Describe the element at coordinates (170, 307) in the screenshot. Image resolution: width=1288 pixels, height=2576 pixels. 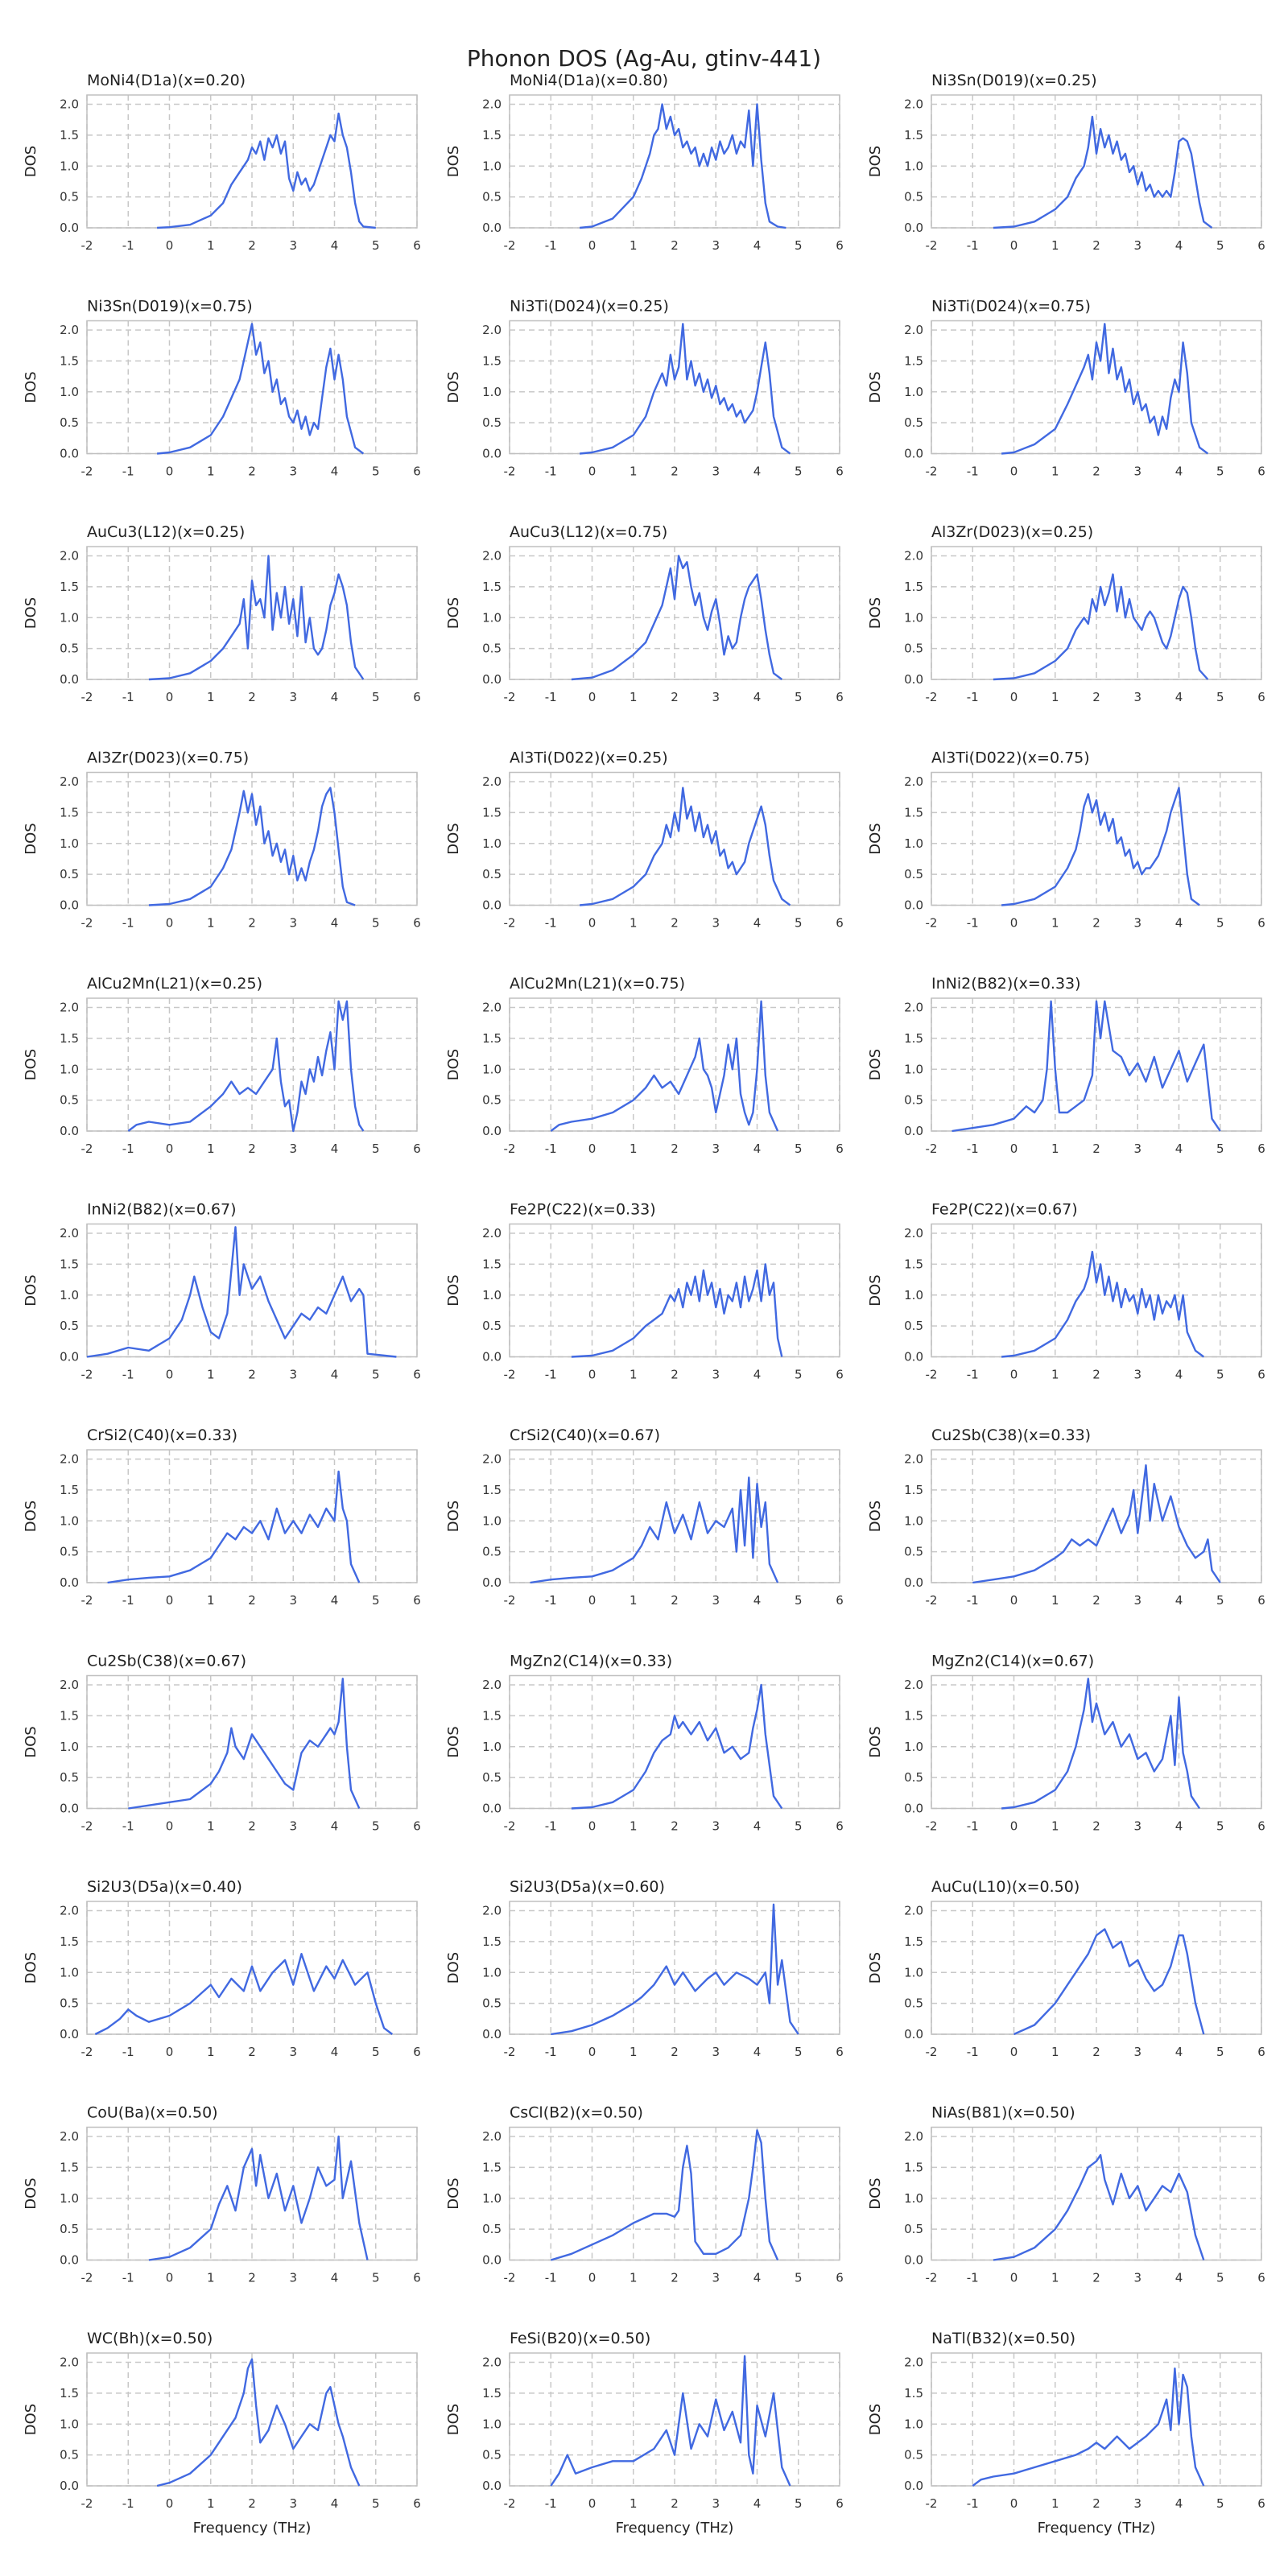
I see `panel-title: Ni3Sn(D019)(x=0.75)` at that location.